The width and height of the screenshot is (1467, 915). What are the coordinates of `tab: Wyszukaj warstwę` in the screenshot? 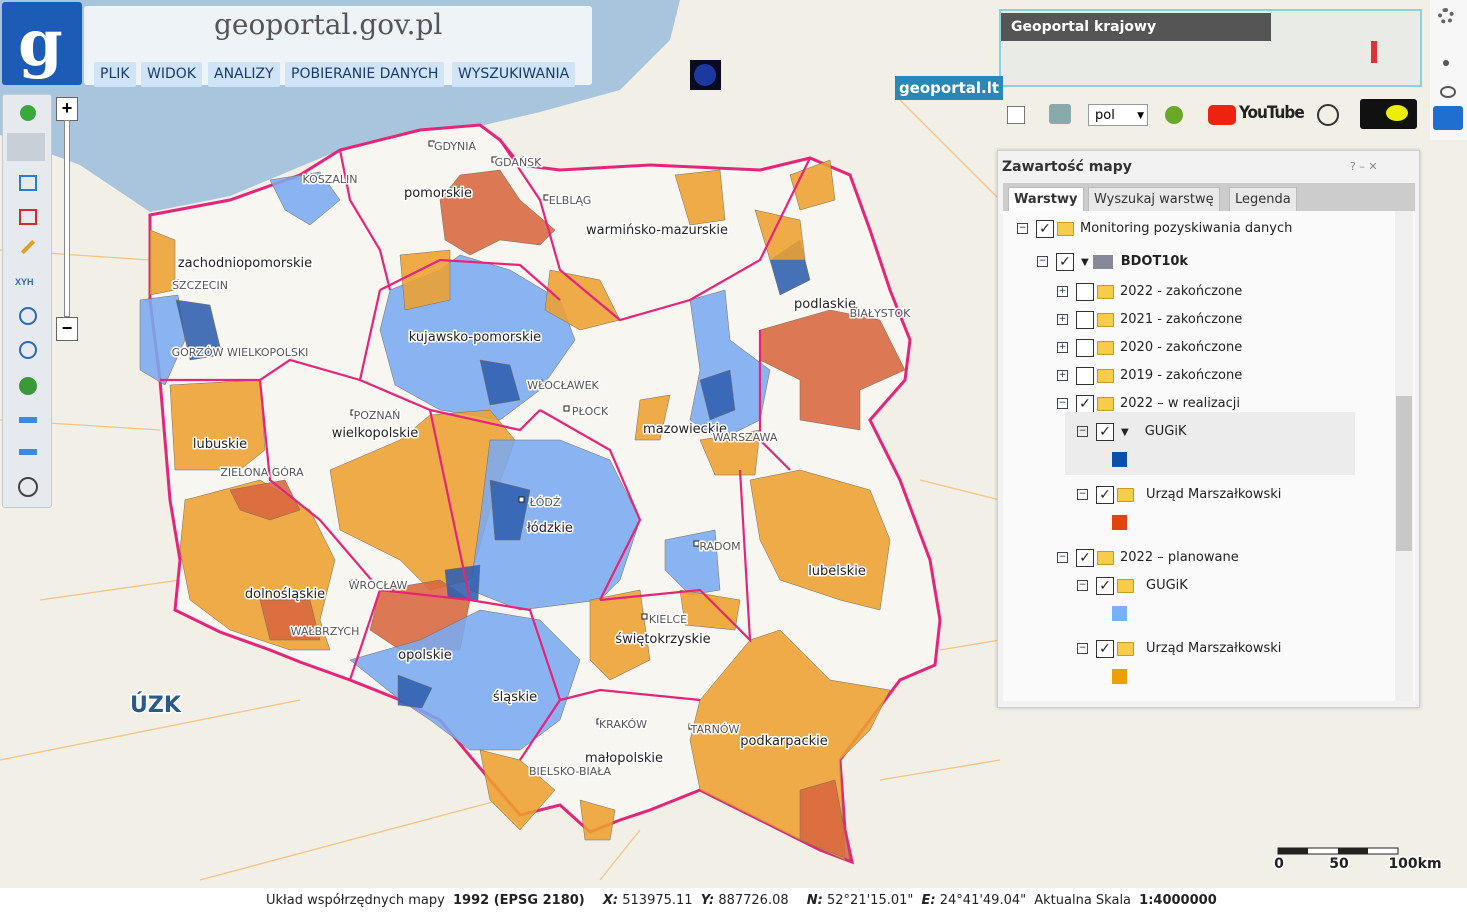 It's located at (1154, 199).